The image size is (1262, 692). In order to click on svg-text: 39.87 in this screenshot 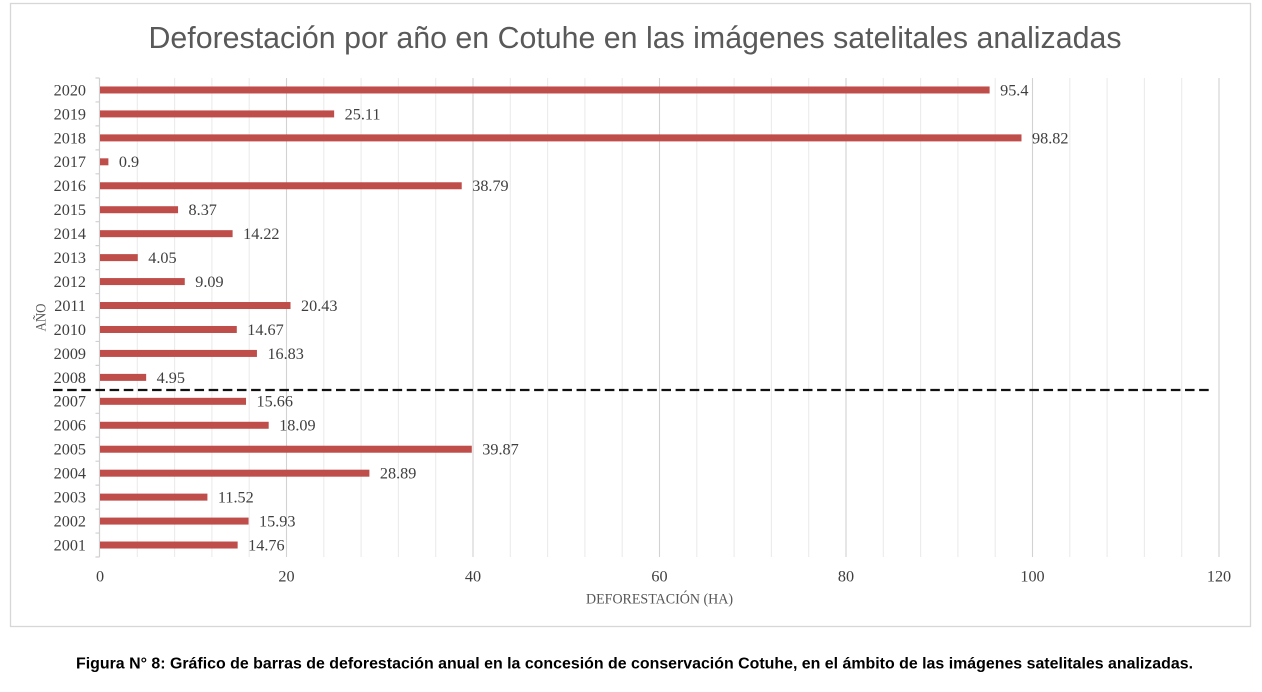, I will do `click(500, 450)`.